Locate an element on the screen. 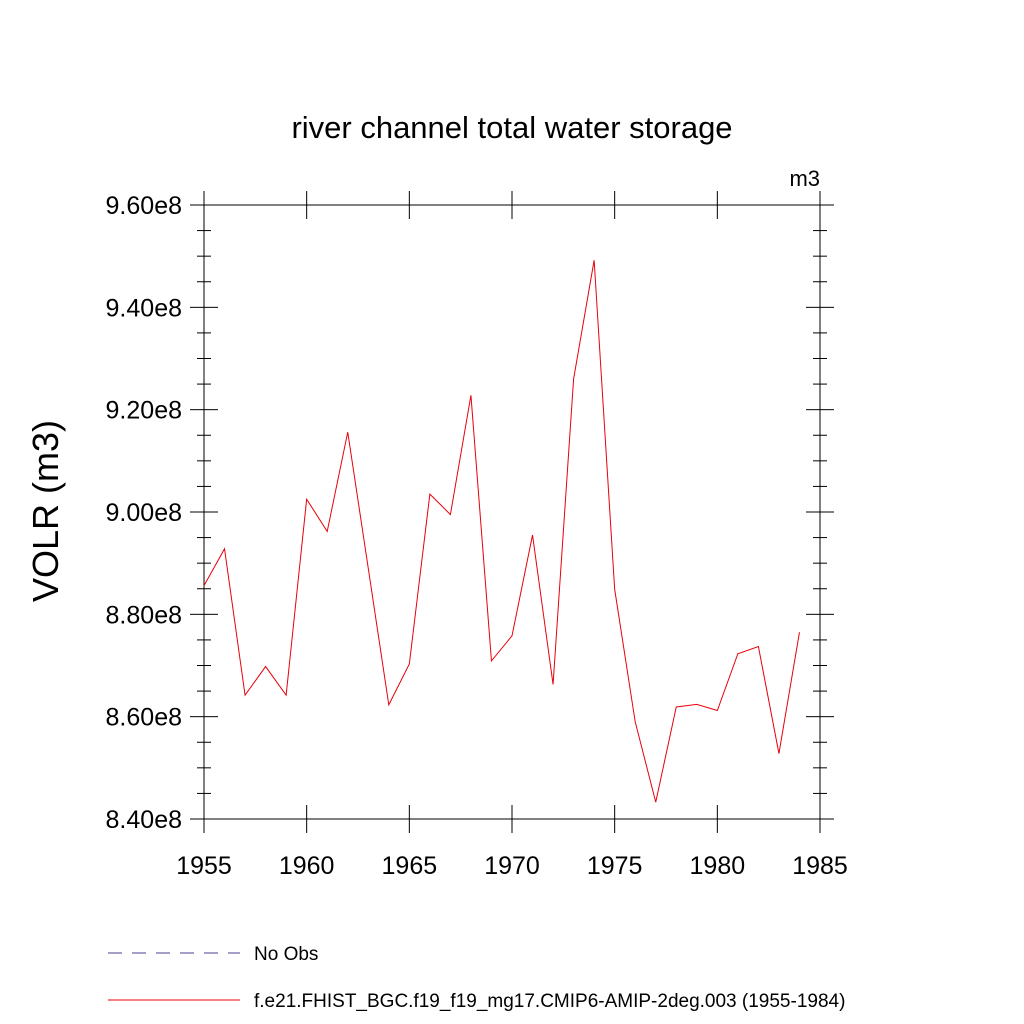  y-tick-label: 9.40e8 is located at coordinates (144, 308).